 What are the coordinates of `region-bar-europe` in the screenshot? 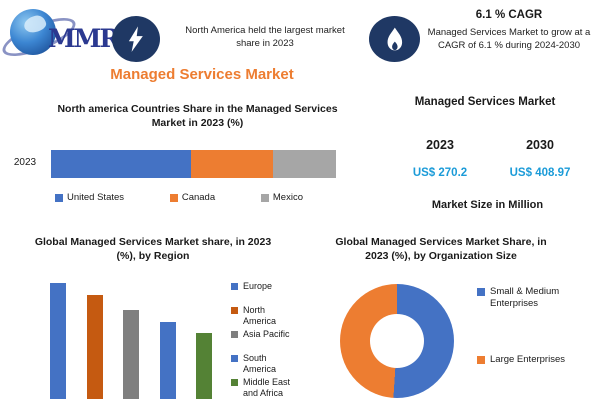 It's located at (58, 341).